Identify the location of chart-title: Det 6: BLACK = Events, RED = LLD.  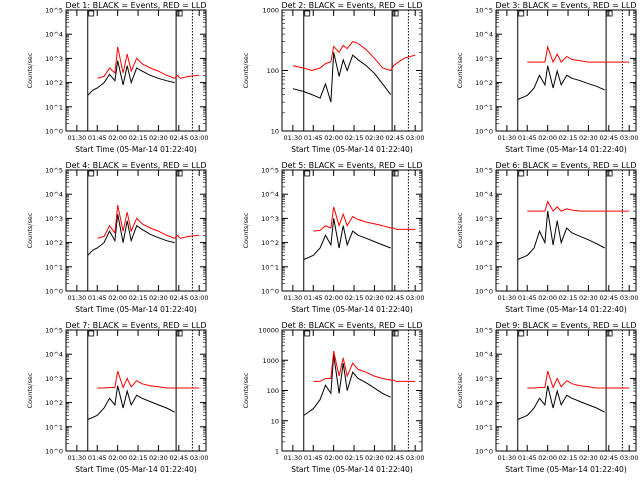
(566, 165).